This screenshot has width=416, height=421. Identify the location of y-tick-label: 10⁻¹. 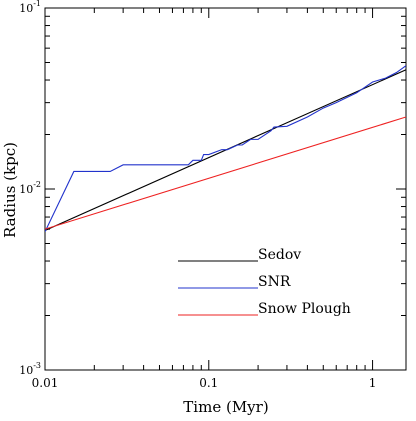
(30, 7).